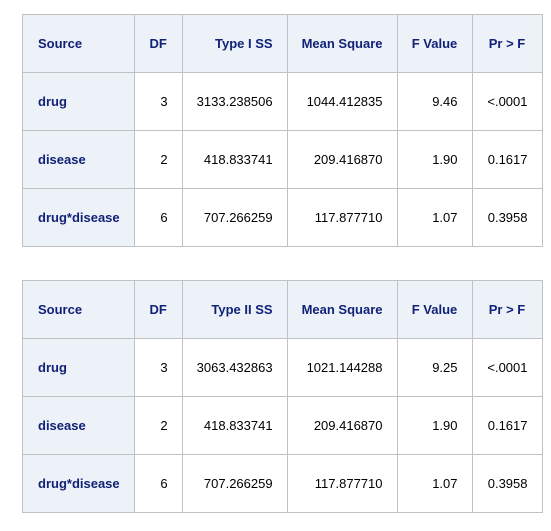 The image size is (551, 531). I want to click on cell-f-value: 9.46, so click(434, 101).